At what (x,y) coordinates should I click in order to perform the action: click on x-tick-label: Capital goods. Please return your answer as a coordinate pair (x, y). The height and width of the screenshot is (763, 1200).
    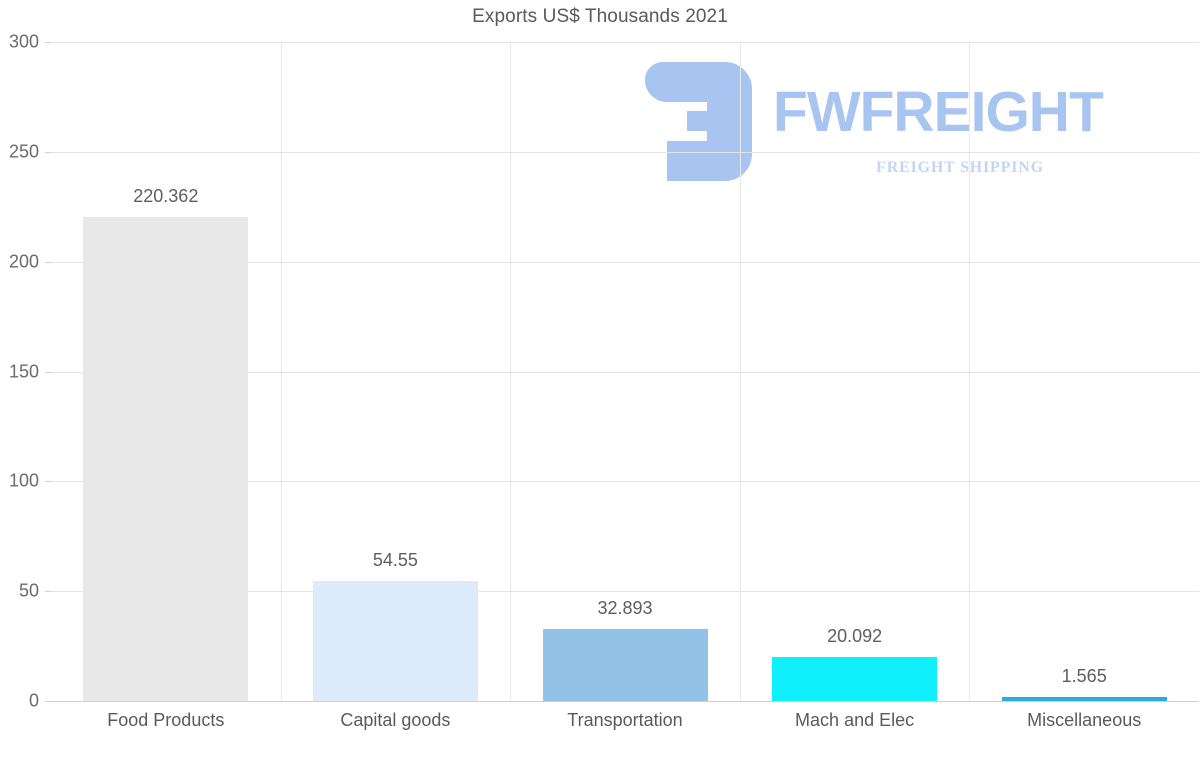
    Looking at the image, I should click on (395, 720).